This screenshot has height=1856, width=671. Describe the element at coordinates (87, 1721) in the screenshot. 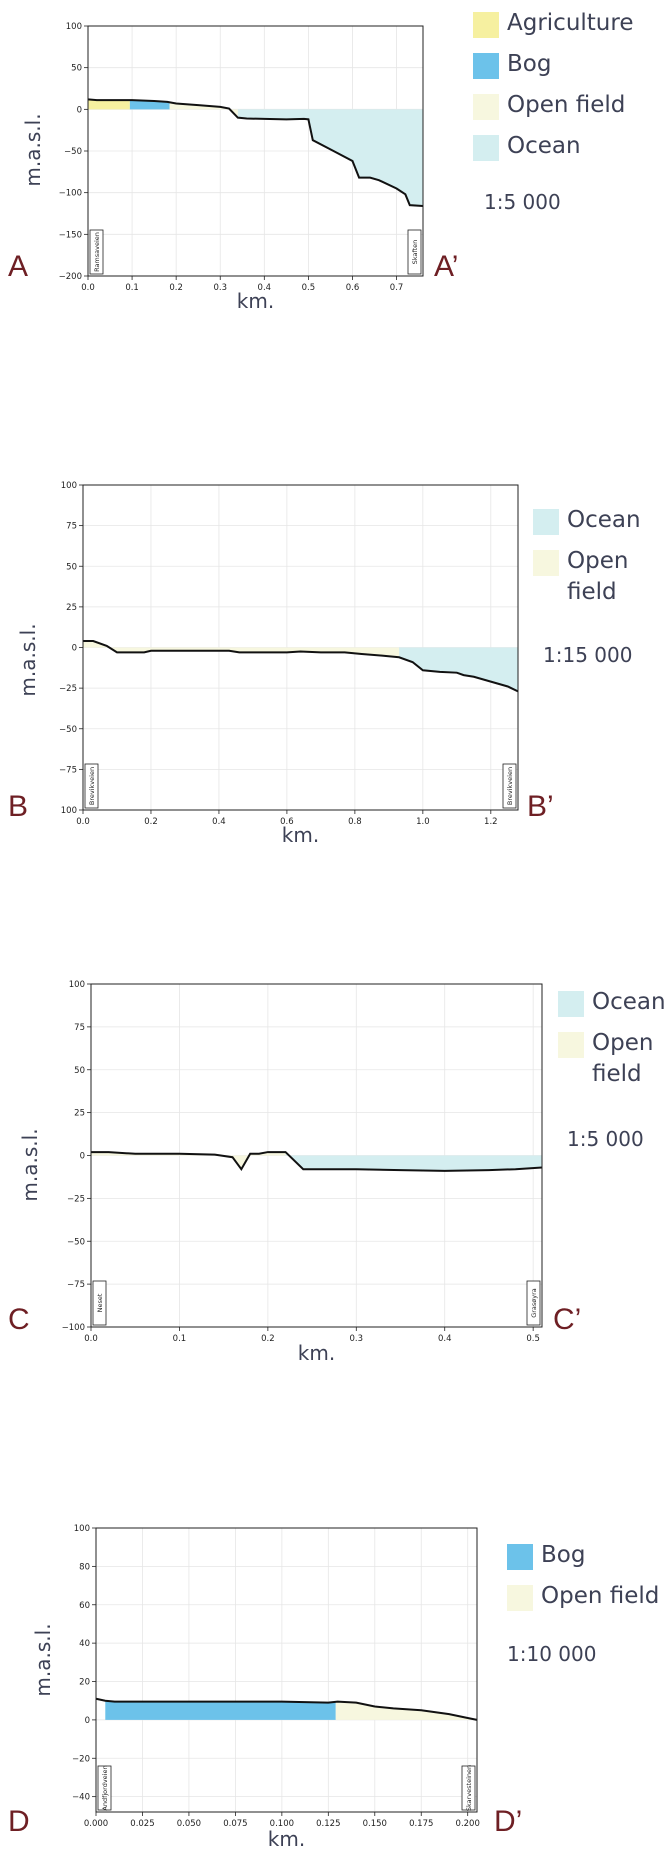

I see `y-tick-label: 0` at that location.